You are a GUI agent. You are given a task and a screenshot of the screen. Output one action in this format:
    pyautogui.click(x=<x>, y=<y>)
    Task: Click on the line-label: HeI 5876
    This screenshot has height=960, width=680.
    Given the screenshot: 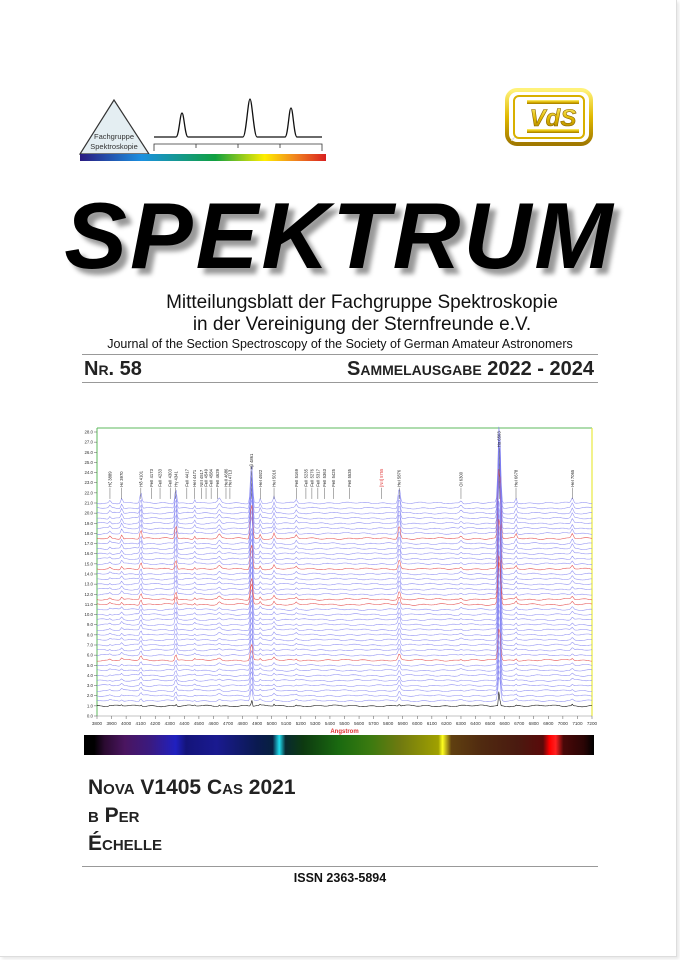 What is the action you would take?
    pyautogui.click(x=399, y=478)
    